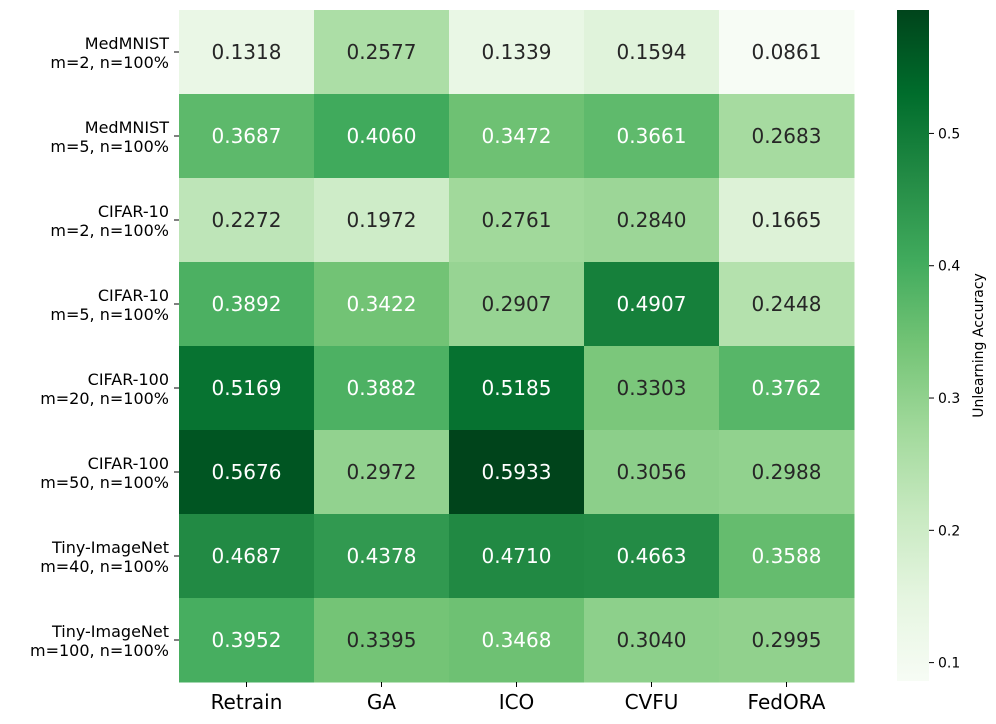 This screenshot has width=996, height=724. What do you see at coordinates (109, 146) in the screenshot?
I see `row-label: m=5, n=100%` at bounding box center [109, 146].